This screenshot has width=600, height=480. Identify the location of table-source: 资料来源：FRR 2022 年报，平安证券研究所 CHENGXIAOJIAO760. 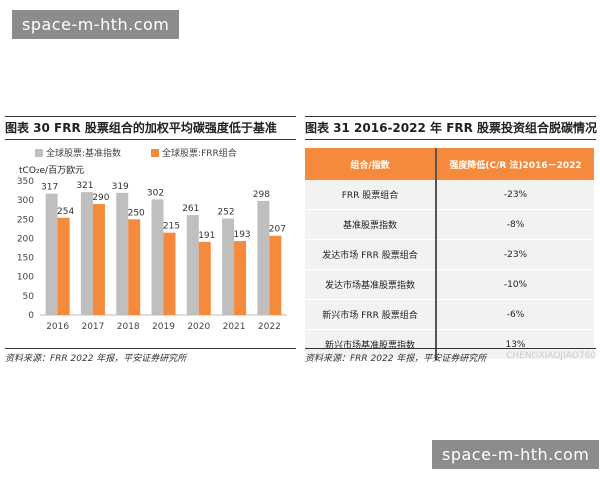
(450, 356).